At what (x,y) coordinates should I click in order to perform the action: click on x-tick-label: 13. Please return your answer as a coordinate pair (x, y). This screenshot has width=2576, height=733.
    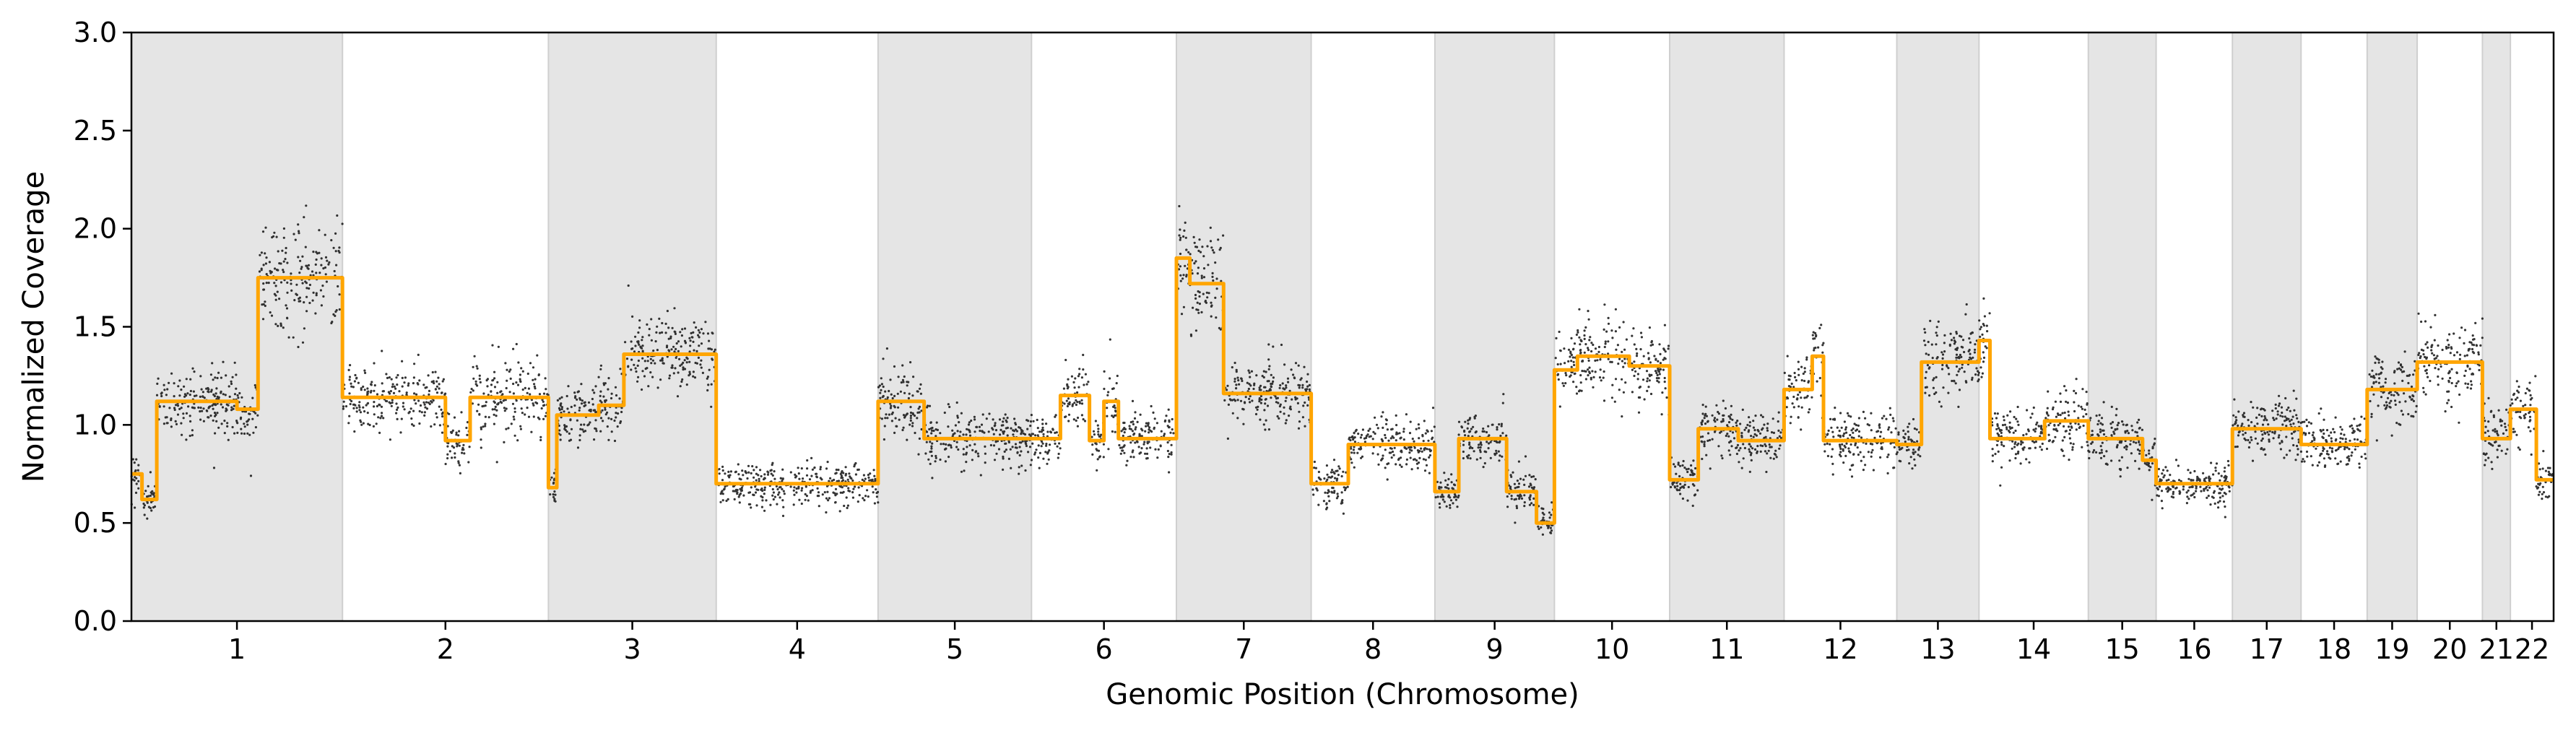
    Looking at the image, I should click on (1937, 649).